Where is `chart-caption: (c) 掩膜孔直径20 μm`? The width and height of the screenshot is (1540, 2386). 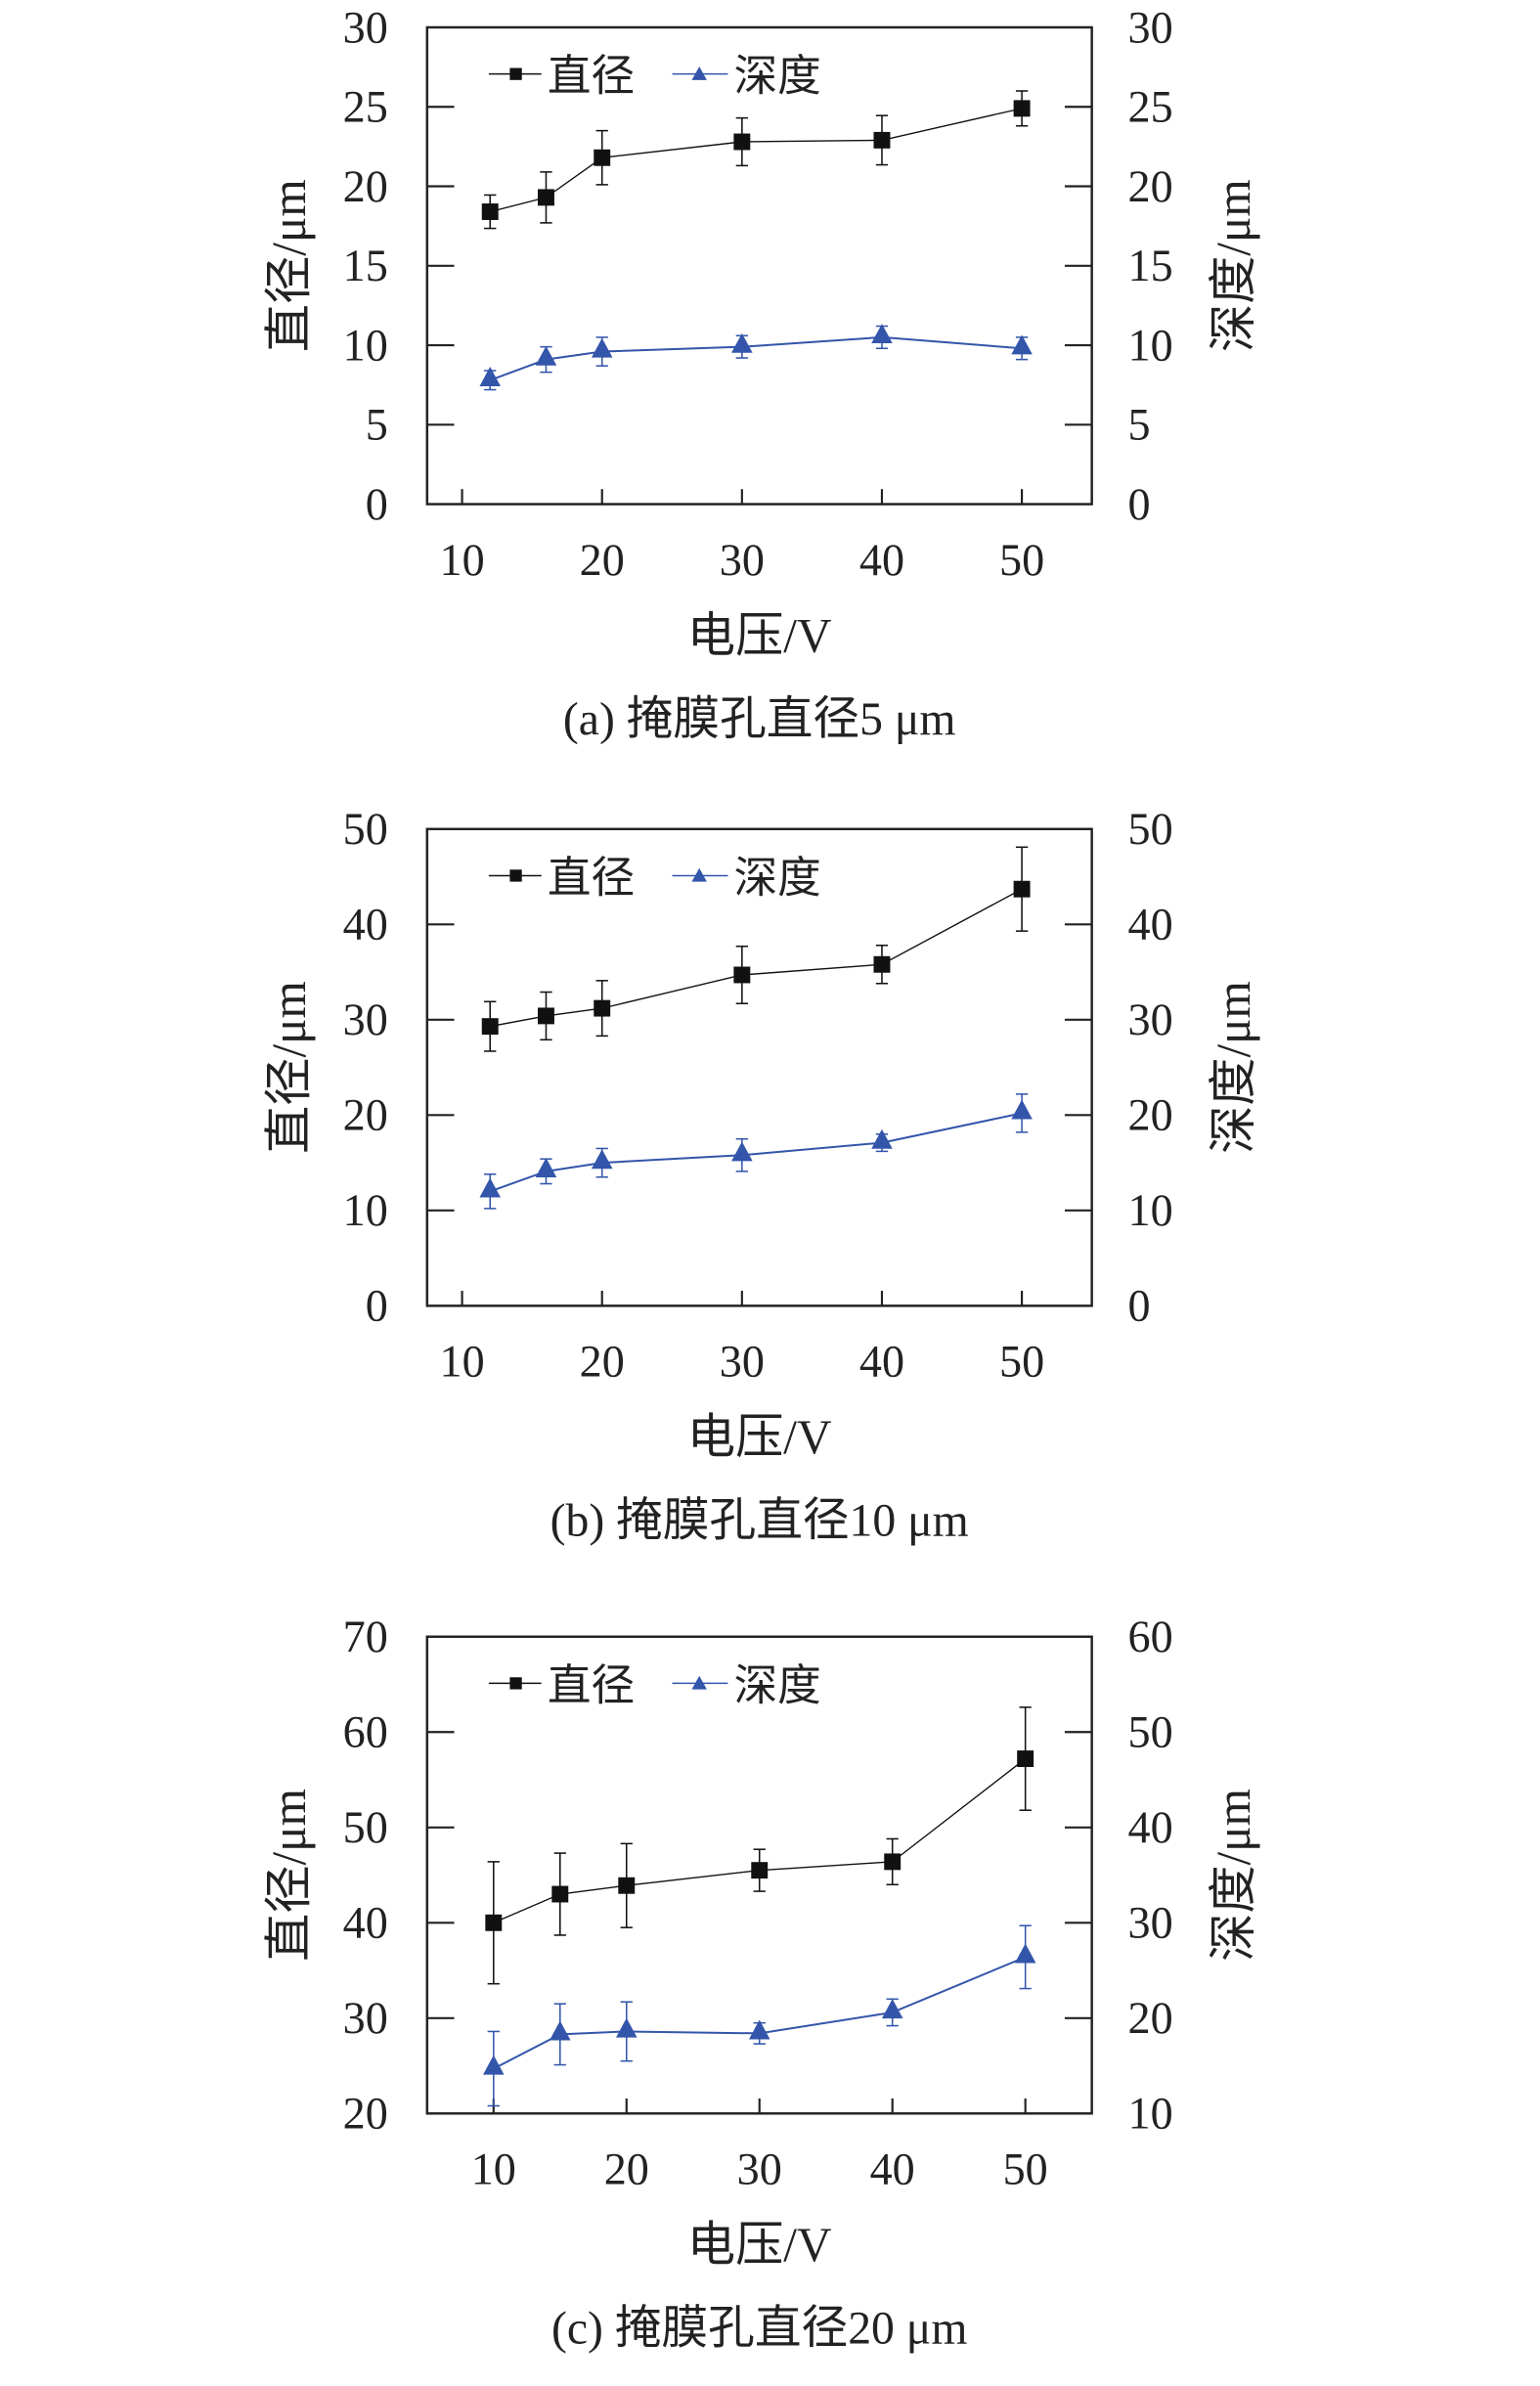
chart-caption: (c) 掩膜孔直径20 μm is located at coordinates (759, 2330).